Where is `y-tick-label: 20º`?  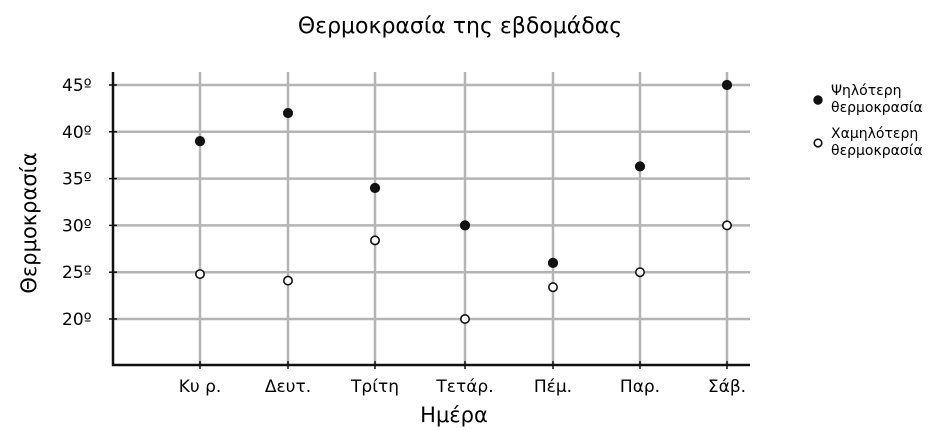 y-tick-label: 20º is located at coordinates (77, 320).